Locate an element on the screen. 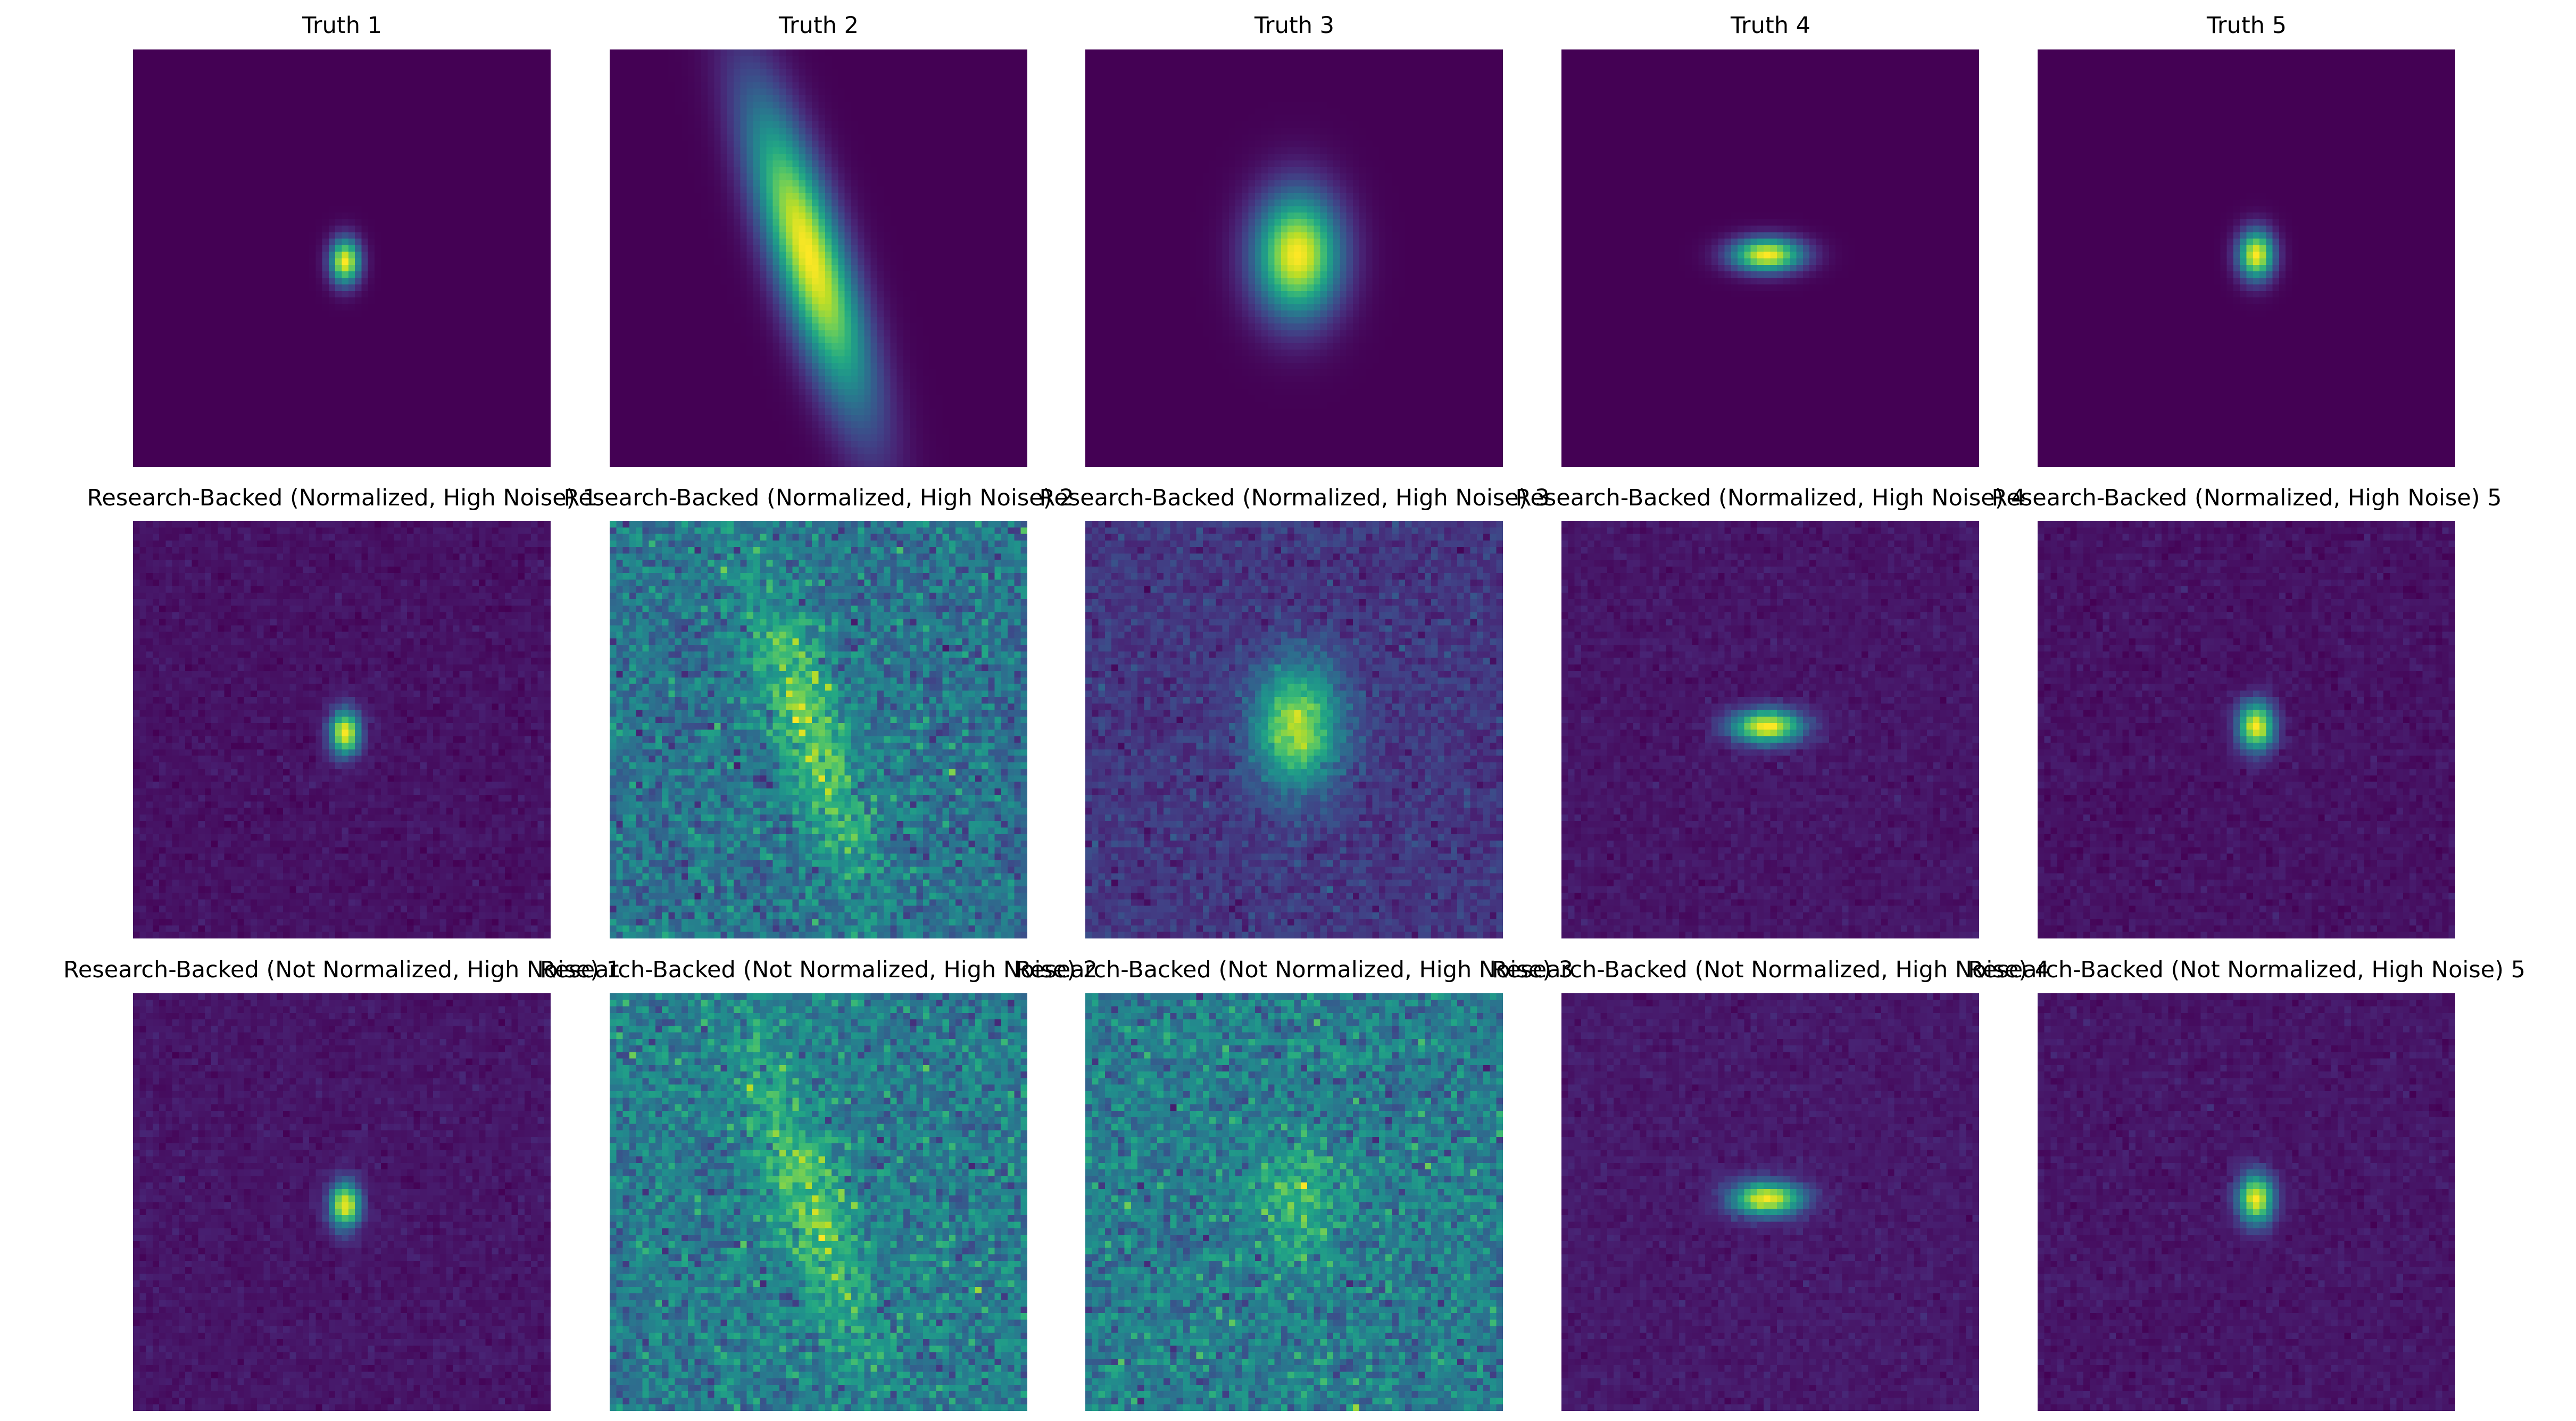  panel-title: Truth 5 is located at coordinates (2246, 26).